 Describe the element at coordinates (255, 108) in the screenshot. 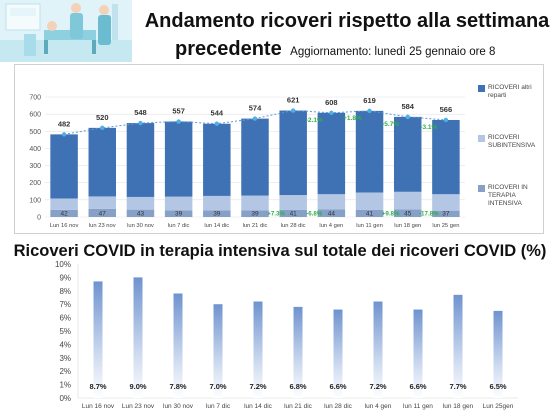

I see `total-data-label: 574` at that location.